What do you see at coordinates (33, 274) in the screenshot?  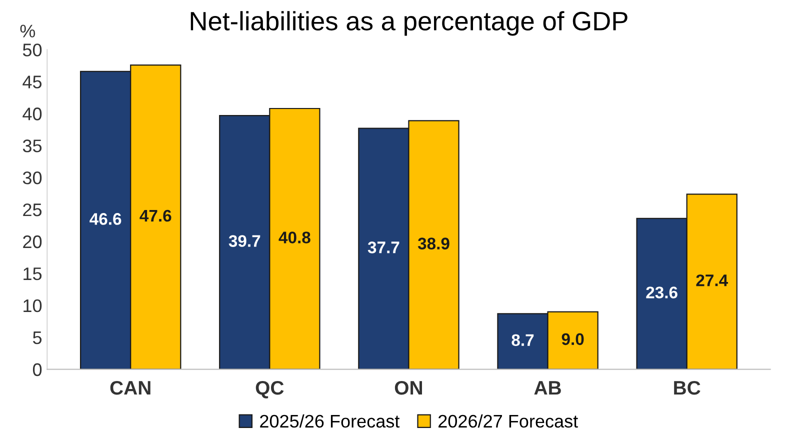 I see `y-tick-label: 15` at bounding box center [33, 274].